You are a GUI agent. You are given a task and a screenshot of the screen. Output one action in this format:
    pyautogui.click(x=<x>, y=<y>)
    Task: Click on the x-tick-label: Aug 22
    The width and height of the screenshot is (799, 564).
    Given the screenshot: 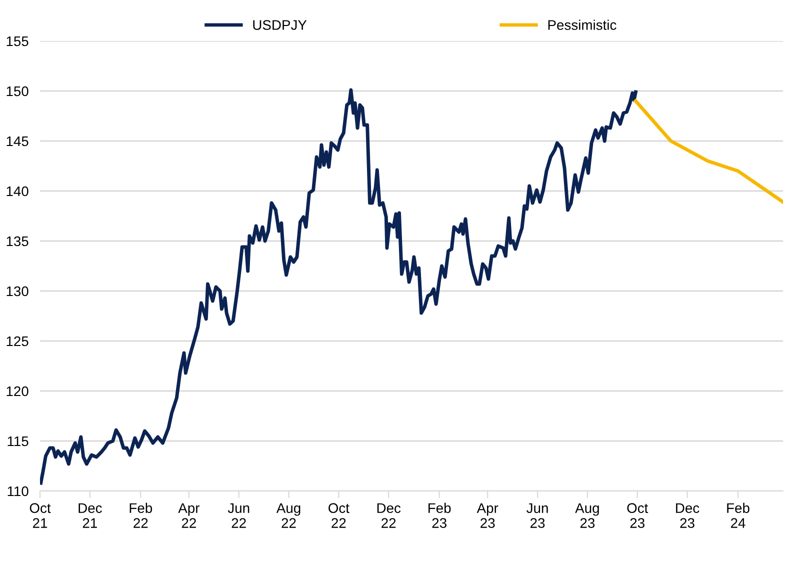 What is the action you would take?
    pyautogui.click(x=288, y=515)
    